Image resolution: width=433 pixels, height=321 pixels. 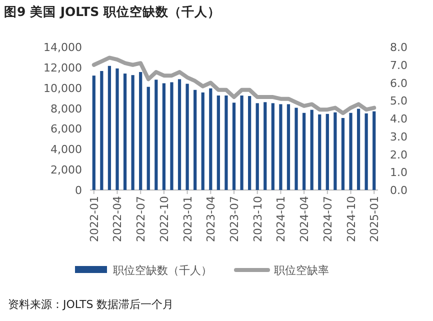 I want to click on x-tick-label: 2022-10, so click(x=164, y=219).